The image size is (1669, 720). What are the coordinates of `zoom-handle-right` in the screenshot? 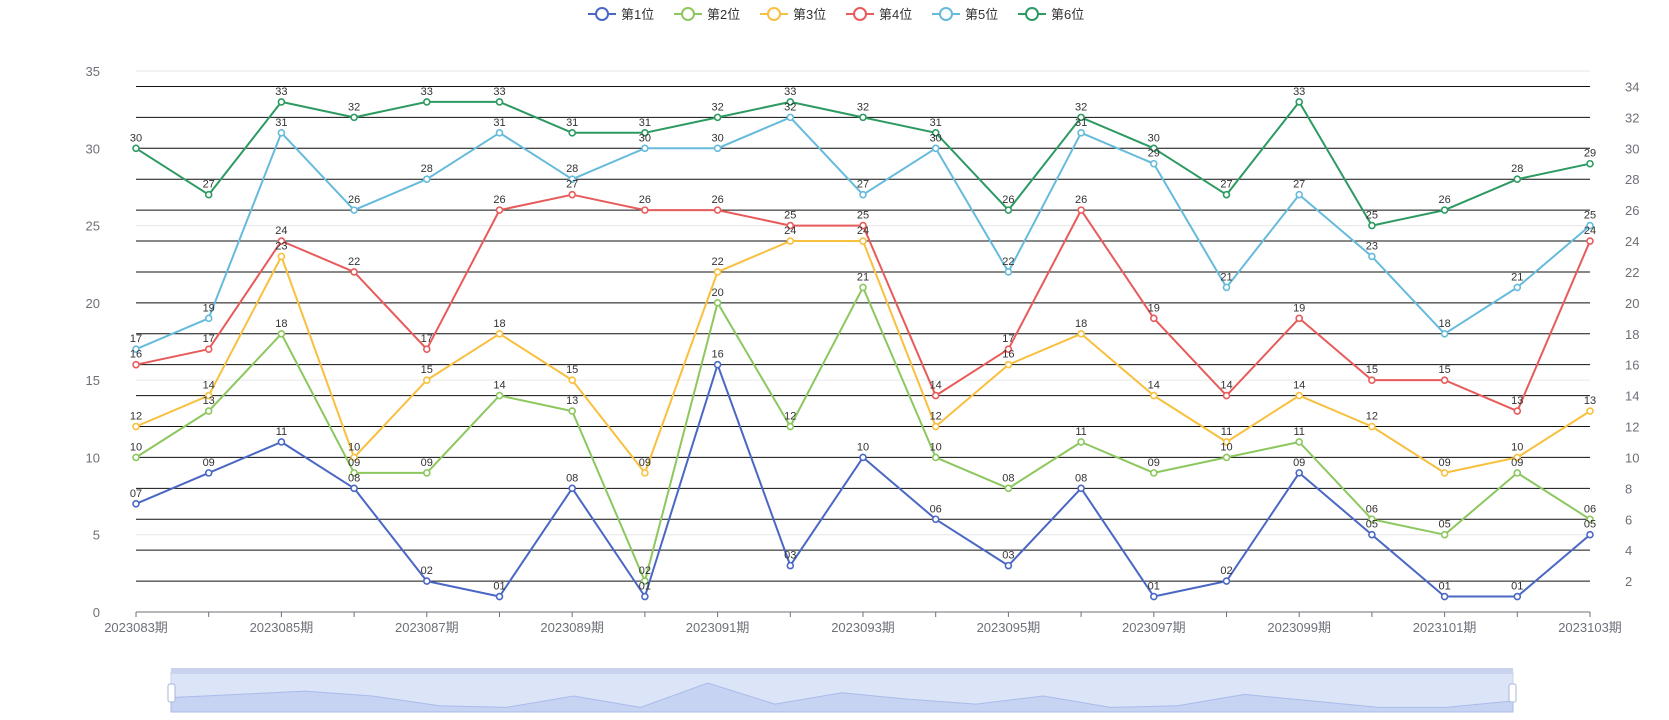 It's located at (1512, 693).